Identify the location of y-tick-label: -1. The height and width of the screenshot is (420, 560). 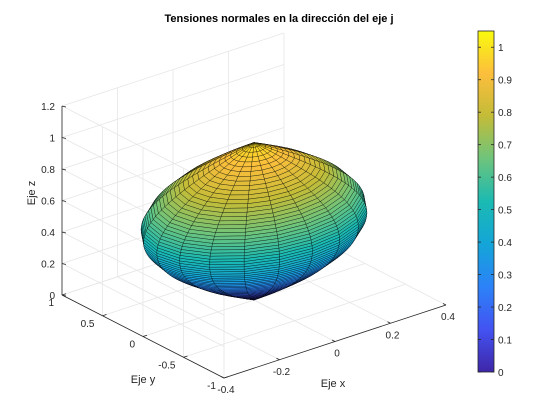
(211, 386).